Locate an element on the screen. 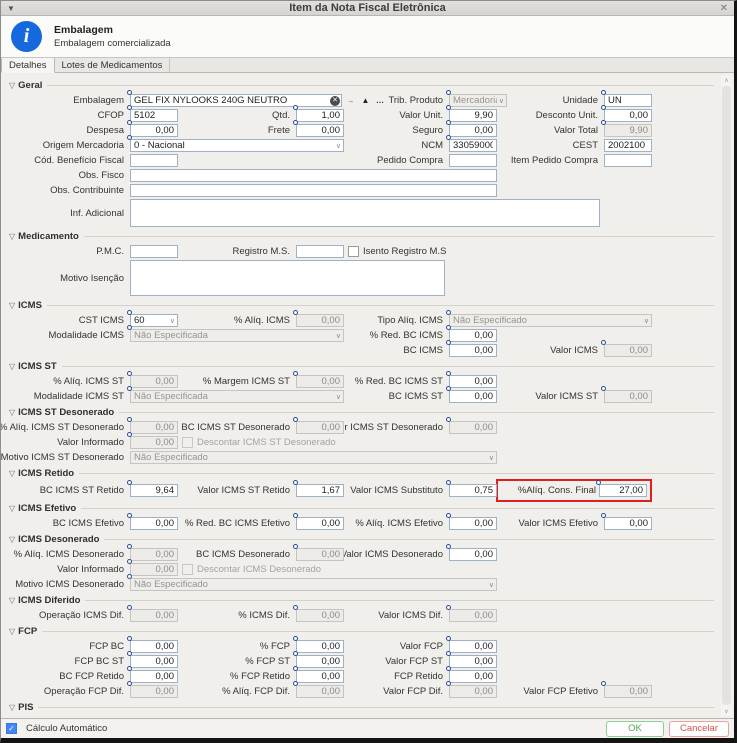 The height and width of the screenshot is (743, 737). valor-icms-efetivo-input is located at coordinates (628, 523).